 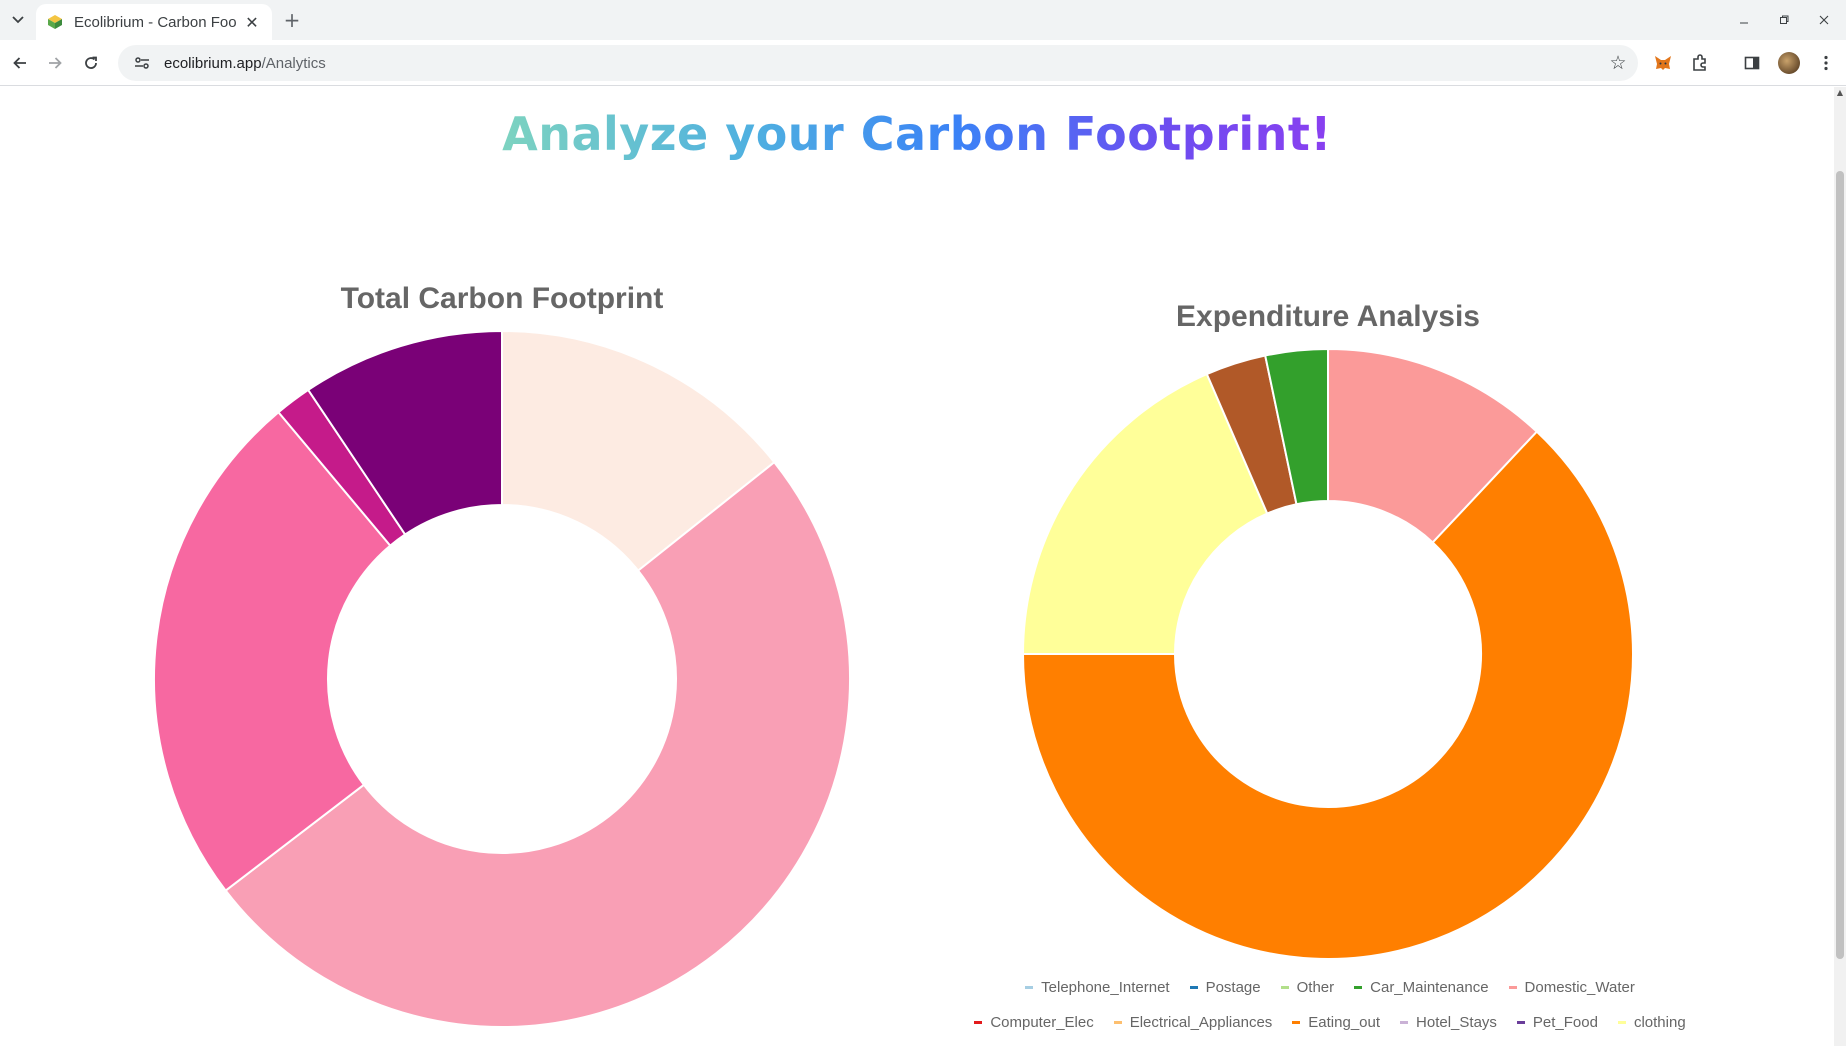 What do you see at coordinates (1744, 20) in the screenshot?
I see `minimize-icon` at bounding box center [1744, 20].